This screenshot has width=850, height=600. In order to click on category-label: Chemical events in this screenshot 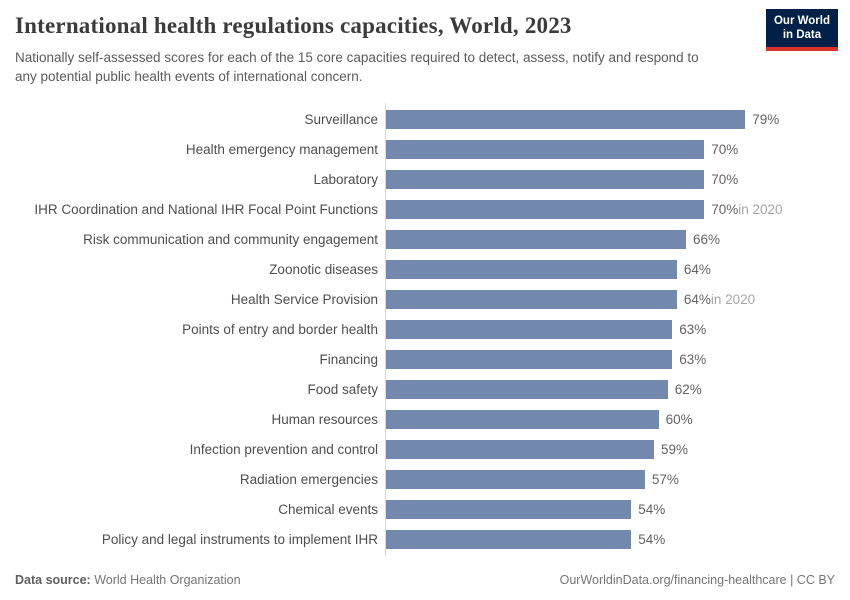, I will do `click(328, 509)`.